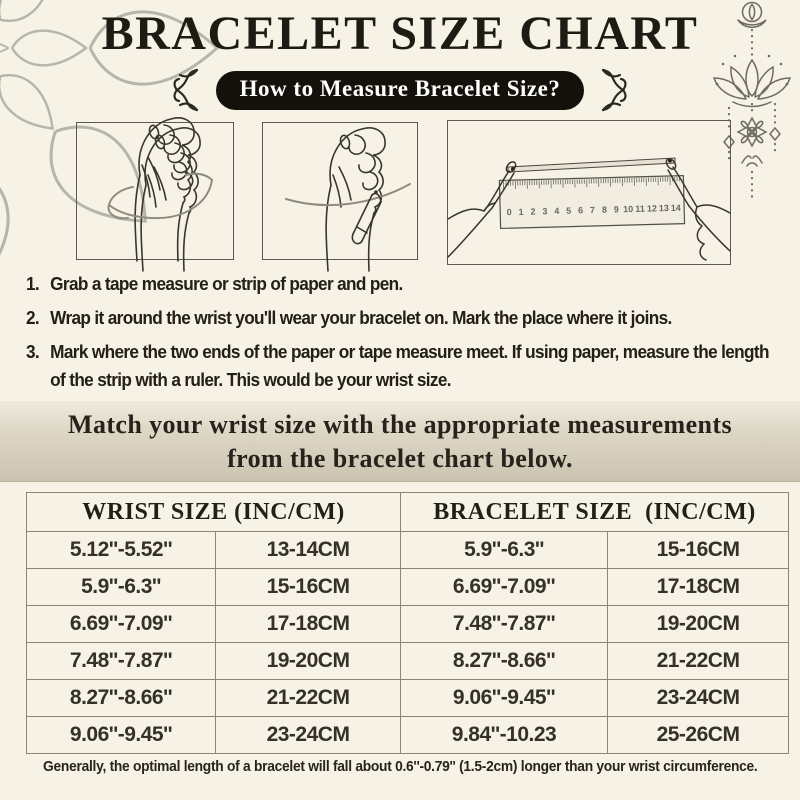 This screenshot has height=800, width=800. I want to click on subtitle-row: How to Measure Bracelet Size?, so click(400, 90).